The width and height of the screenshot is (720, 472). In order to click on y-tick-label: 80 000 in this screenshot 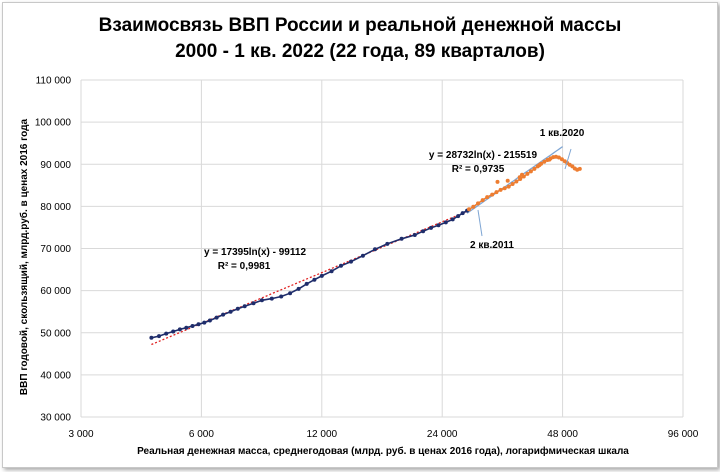, I will do `click(55, 207)`.